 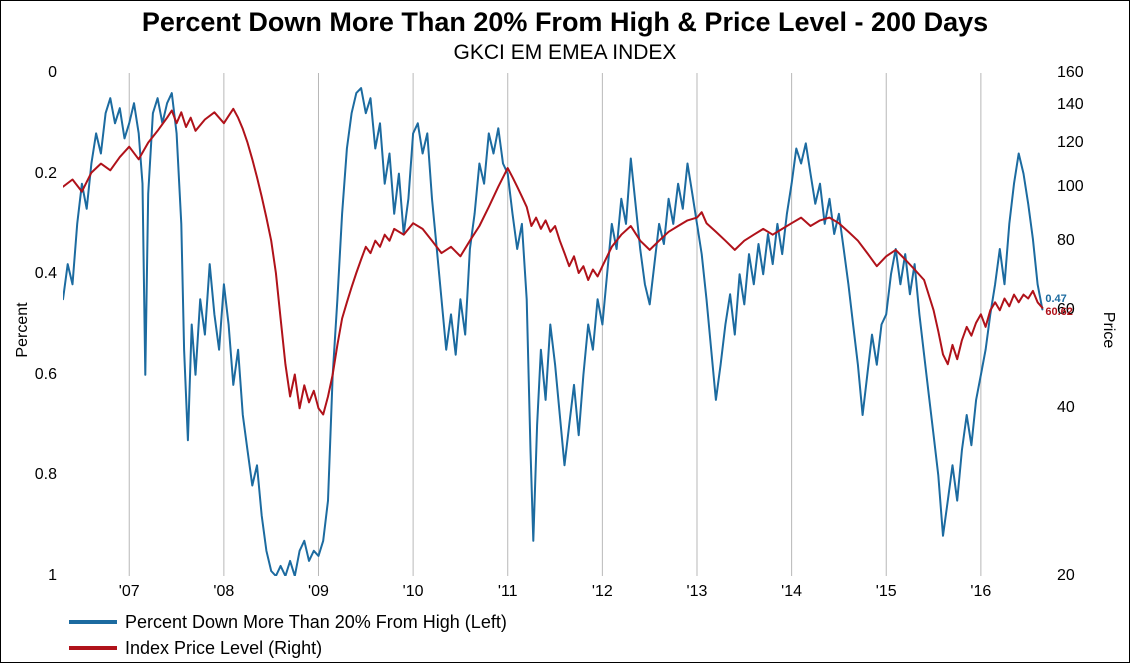 I want to click on x-tick-label: '10, so click(x=413, y=591).